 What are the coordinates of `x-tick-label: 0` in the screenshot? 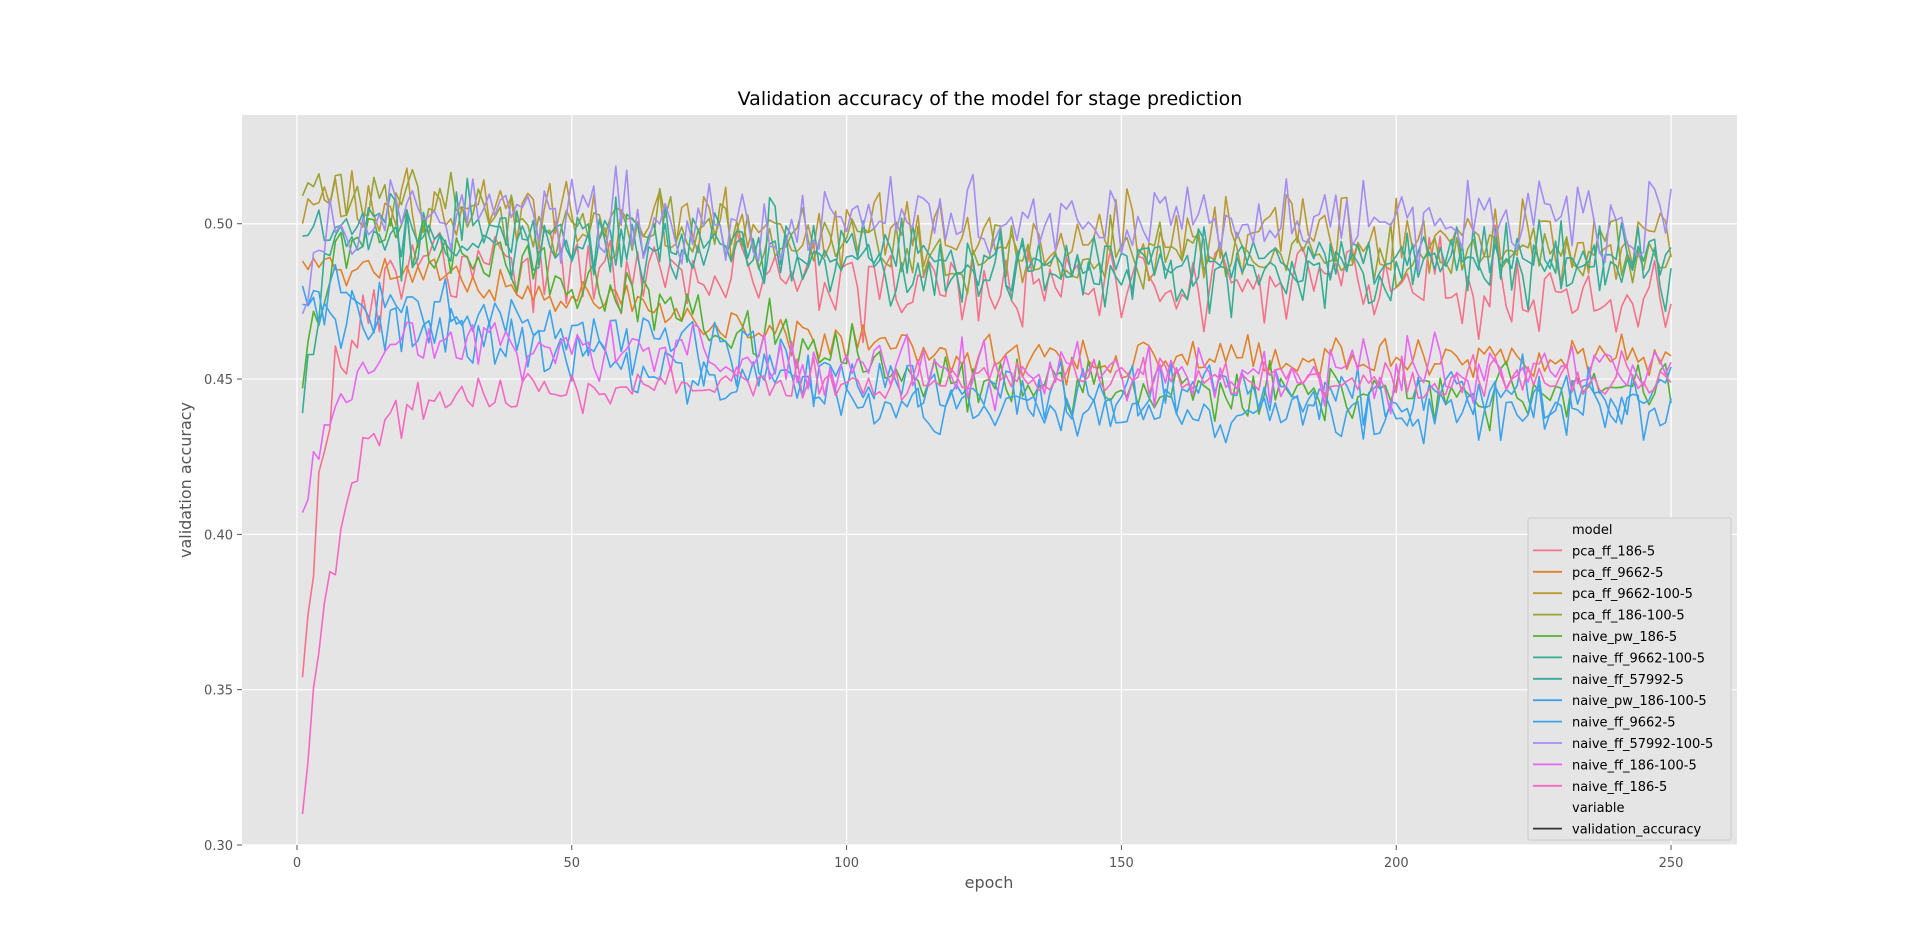 It's located at (297, 863).